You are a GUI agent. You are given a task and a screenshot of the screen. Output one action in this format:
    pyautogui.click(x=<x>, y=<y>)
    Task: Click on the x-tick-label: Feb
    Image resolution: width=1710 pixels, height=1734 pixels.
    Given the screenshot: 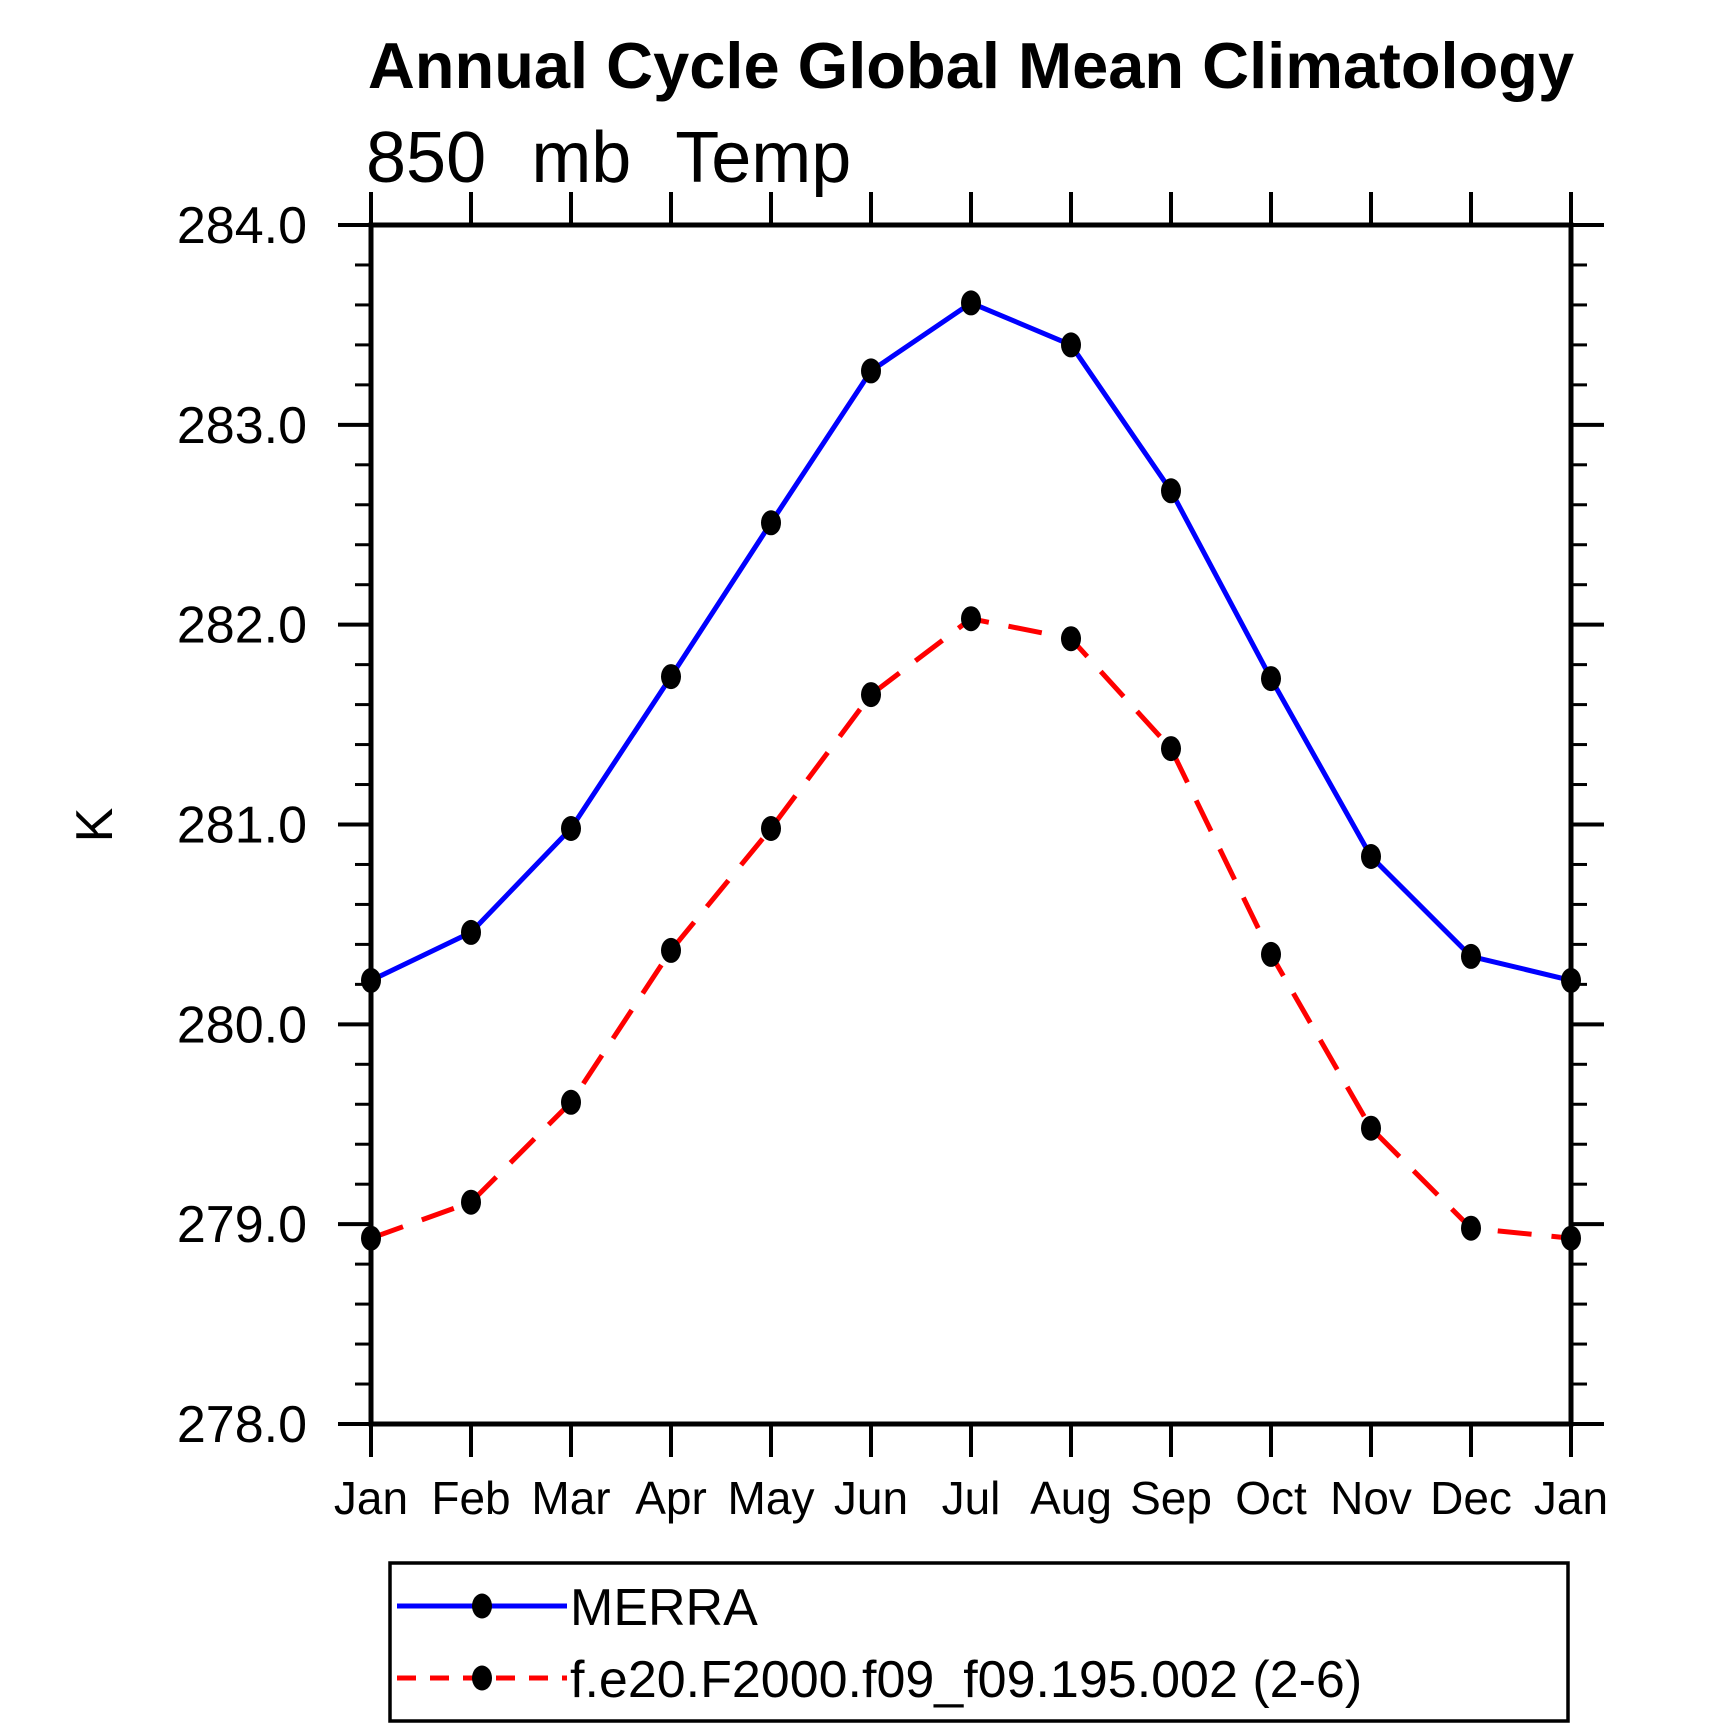 What is the action you would take?
    pyautogui.click(x=470, y=1498)
    